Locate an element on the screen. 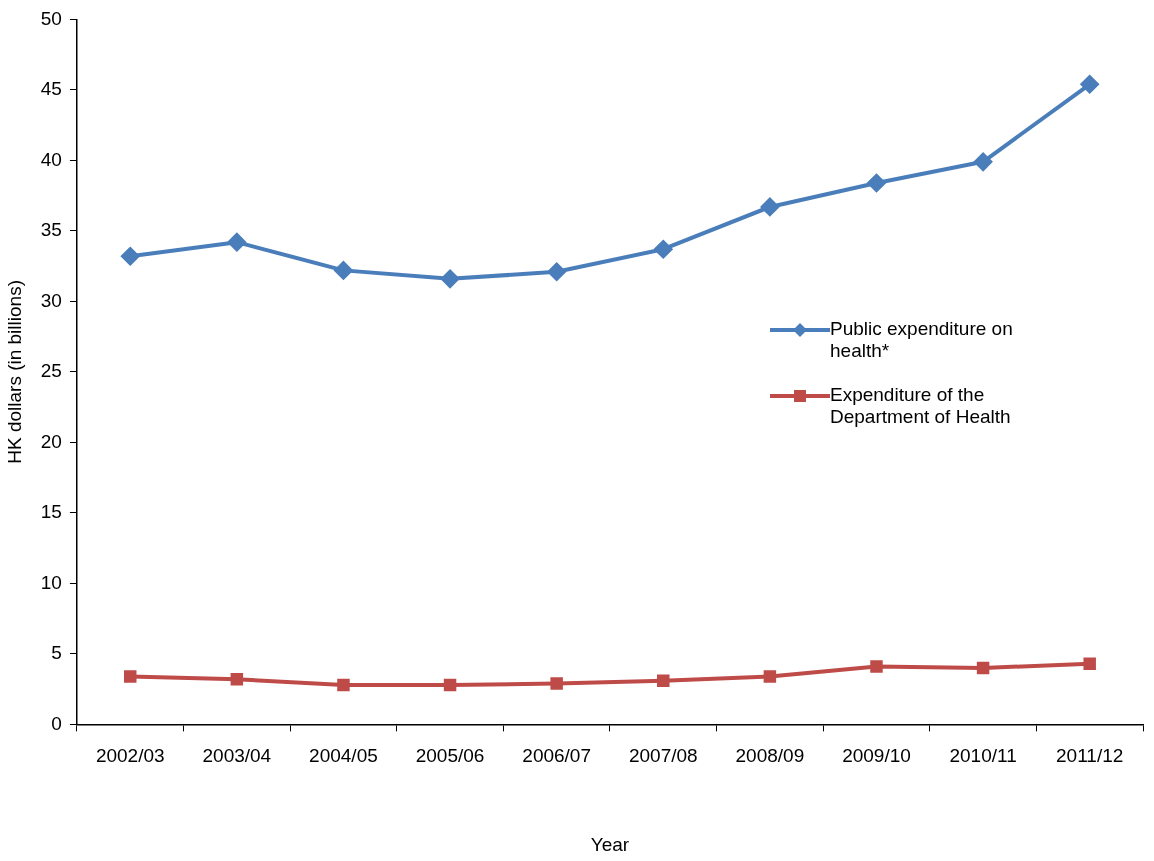 This screenshot has height=861, width=1154. x-tick-label: 2006/07 is located at coordinates (557, 756).